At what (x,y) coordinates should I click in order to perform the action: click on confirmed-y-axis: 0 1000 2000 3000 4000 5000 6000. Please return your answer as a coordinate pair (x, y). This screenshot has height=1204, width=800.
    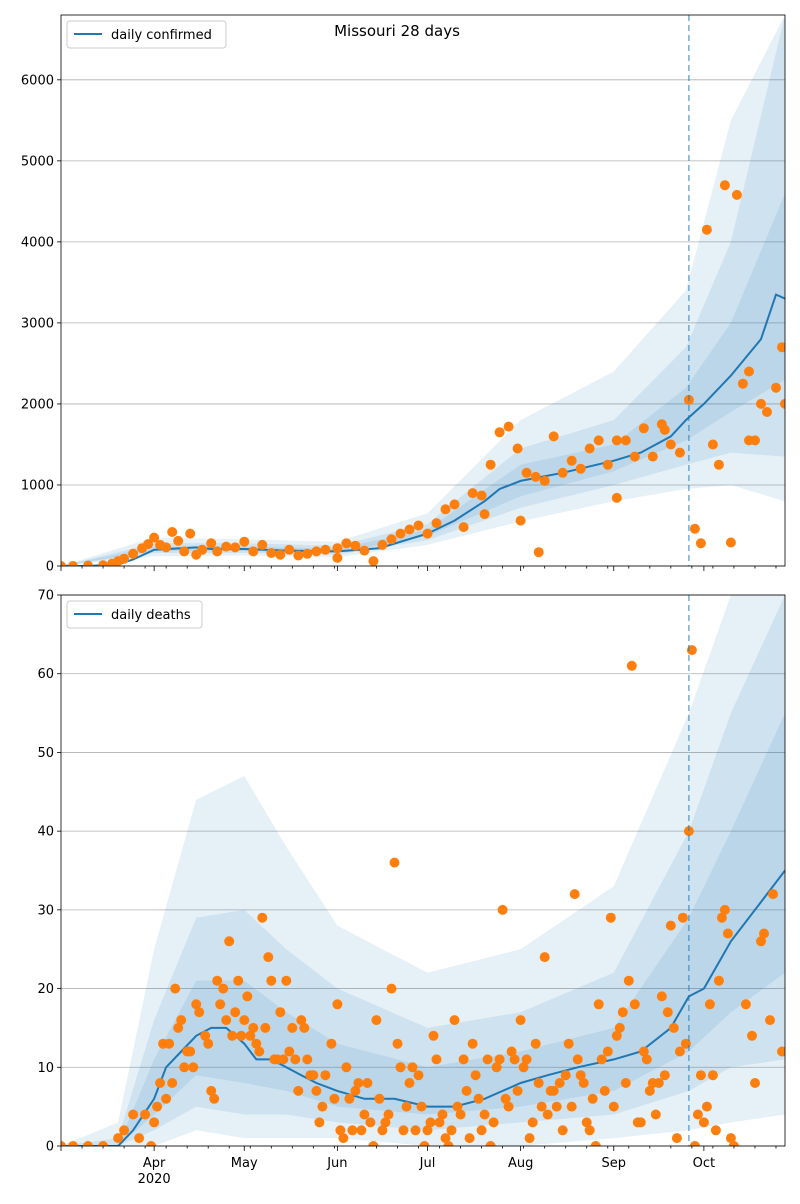
    Looking at the image, I should click on (41, 324).